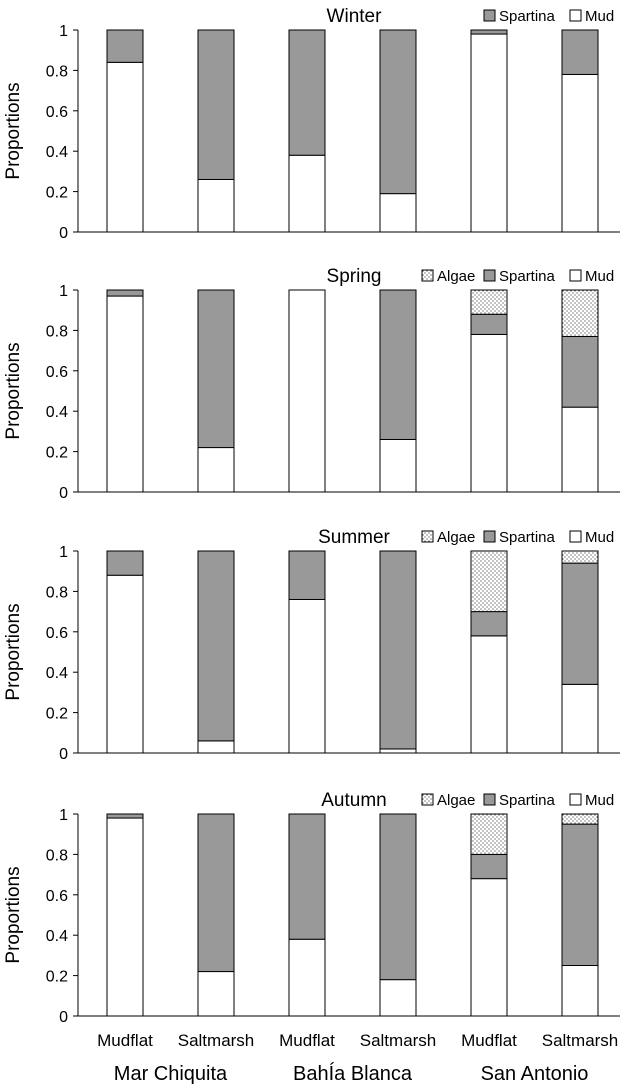 This screenshot has width=628, height=1089. I want to click on panel-title: Summer, so click(354, 537).